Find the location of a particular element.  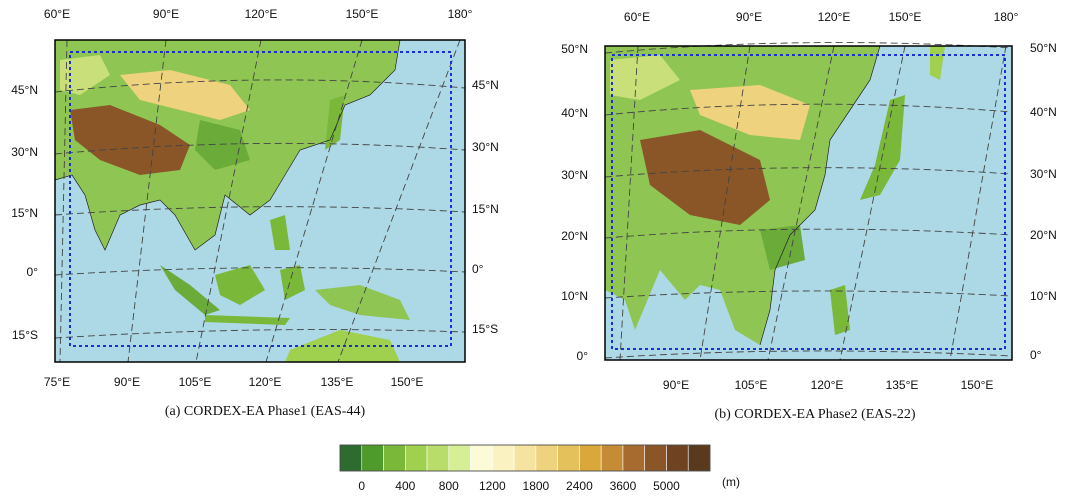

lon-label: 75°E is located at coordinates (57, 382).